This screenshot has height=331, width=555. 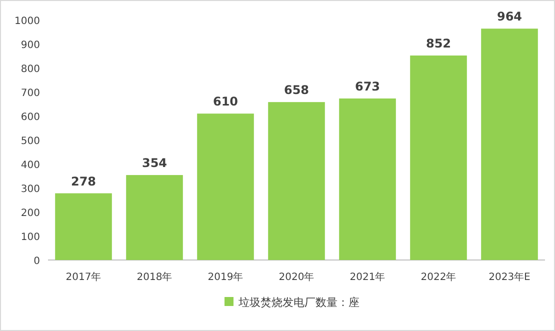 What do you see at coordinates (155, 163) in the screenshot?
I see `data-label: 354` at bounding box center [155, 163].